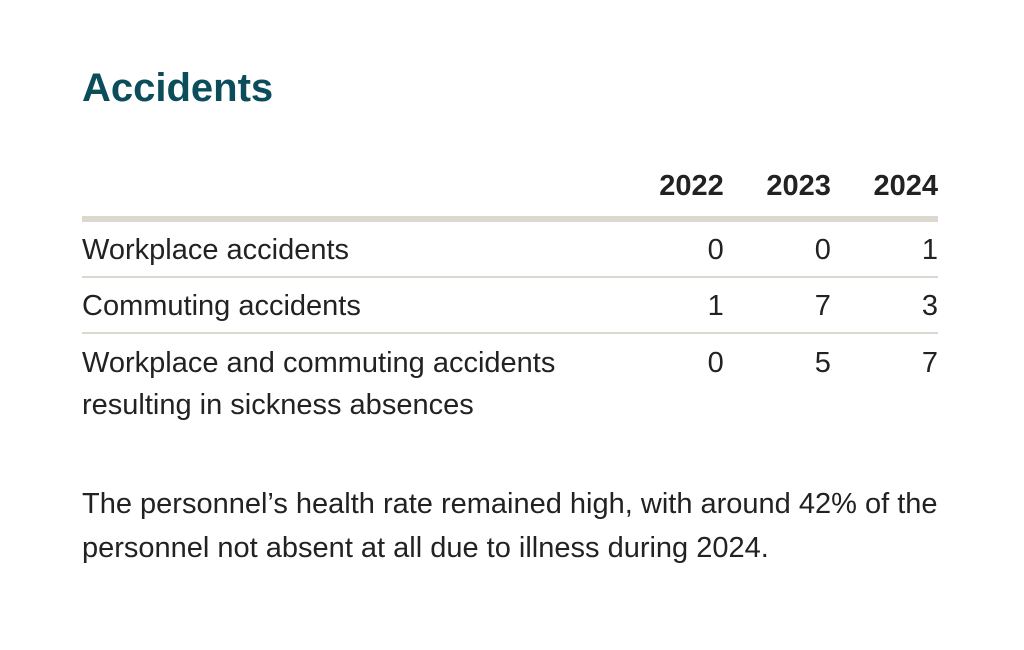 The width and height of the screenshot is (1024, 650). I want to click on table-row-workplace-accidents: Workplace accidents 0 0 1, so click(510, 248).